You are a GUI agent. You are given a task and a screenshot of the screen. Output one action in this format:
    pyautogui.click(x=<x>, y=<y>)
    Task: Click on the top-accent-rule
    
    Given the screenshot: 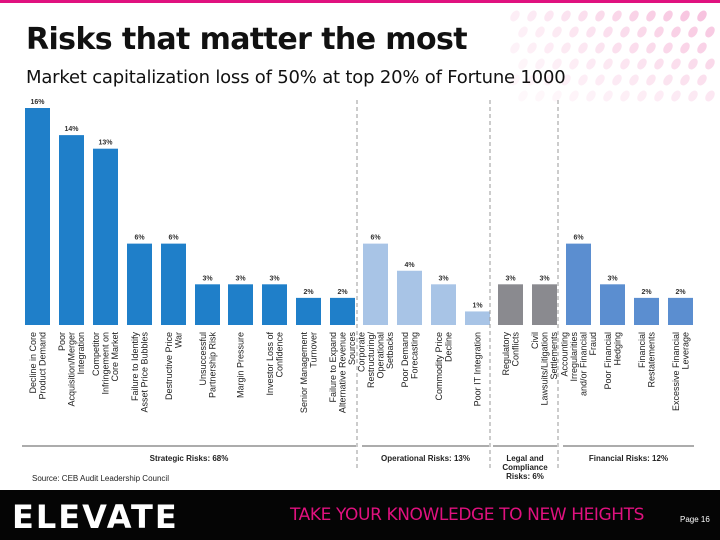 What is the action you would take?
    pyautogui.click(x=360, y=1)
    